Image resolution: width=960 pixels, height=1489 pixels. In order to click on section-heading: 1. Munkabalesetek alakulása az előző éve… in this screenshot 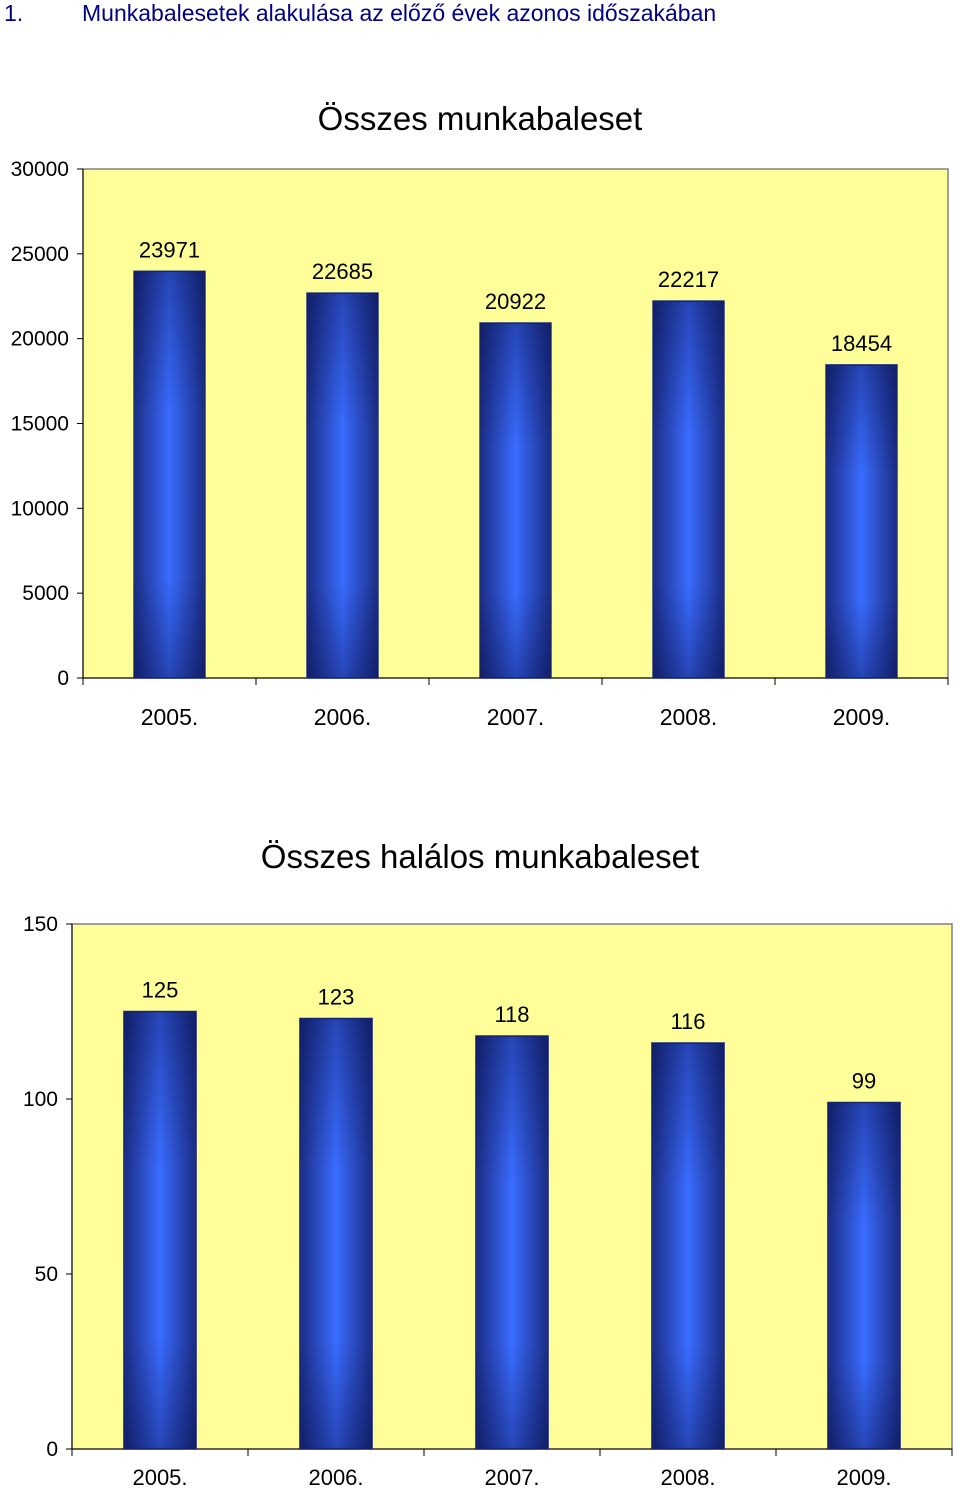, I will do `click(360, 13)`.